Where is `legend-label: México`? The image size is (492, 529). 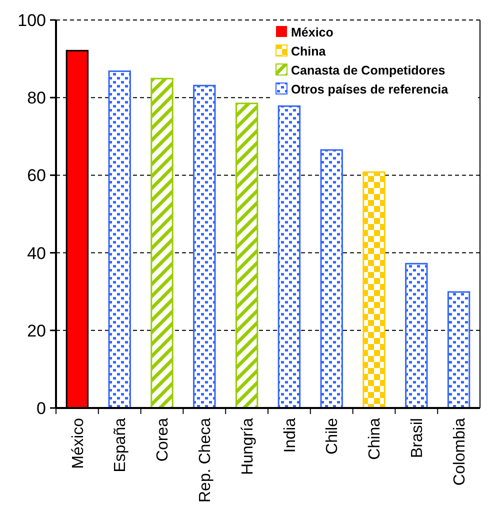
legend-label: México is located at coordinates (312, 32).